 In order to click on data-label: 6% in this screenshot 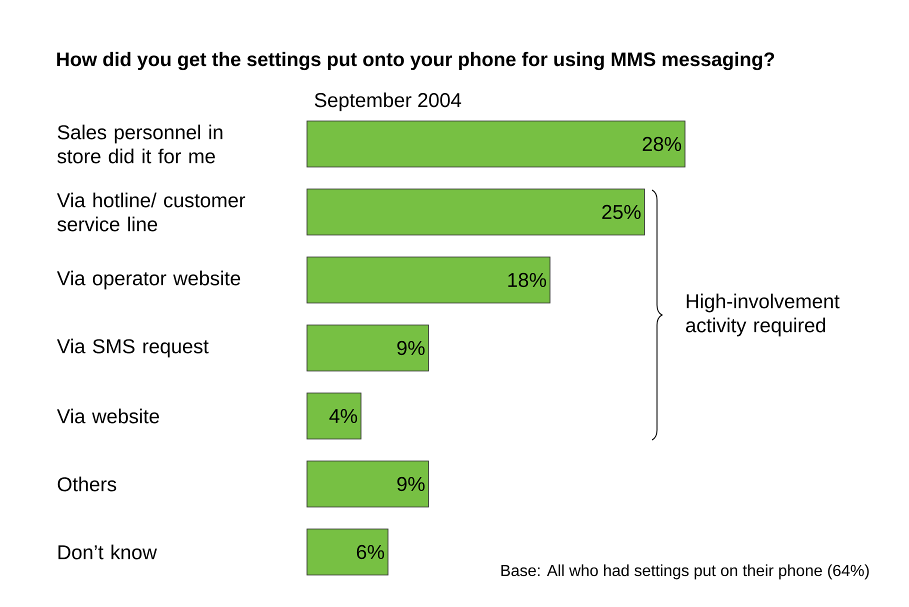, I will do `click(370, 552)`.